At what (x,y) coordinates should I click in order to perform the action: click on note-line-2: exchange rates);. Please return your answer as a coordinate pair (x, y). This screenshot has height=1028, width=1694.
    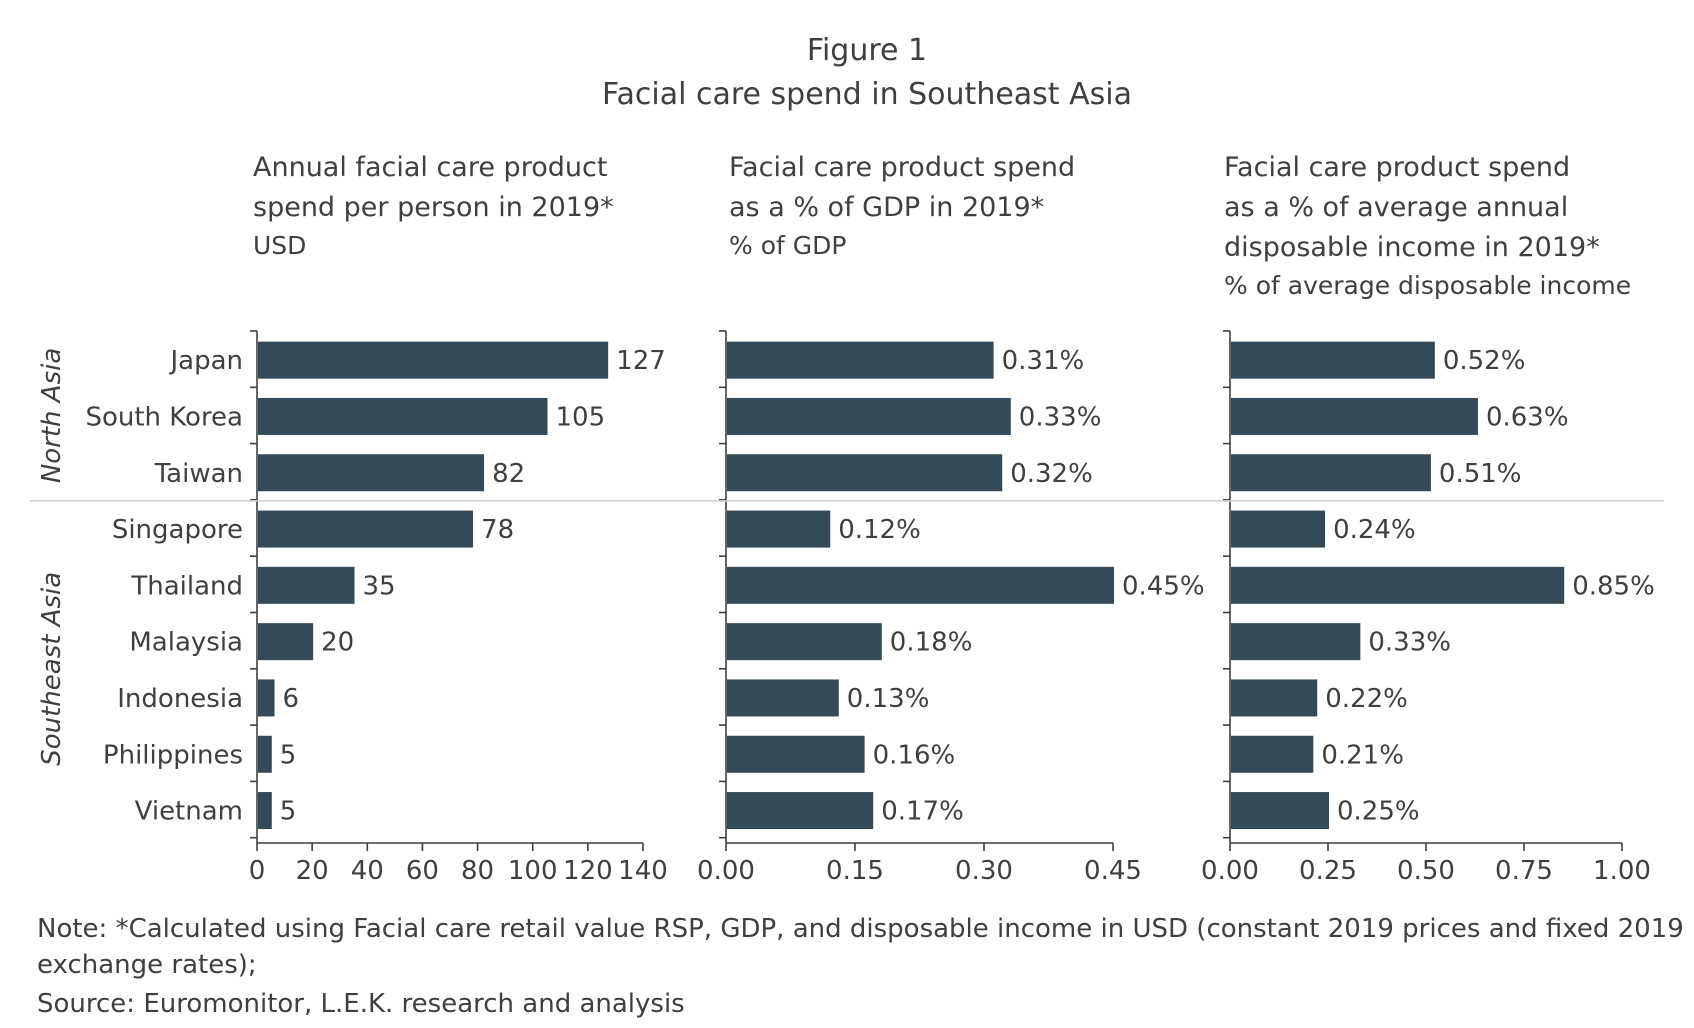
    Looking at the image, I should click on (147, 965).